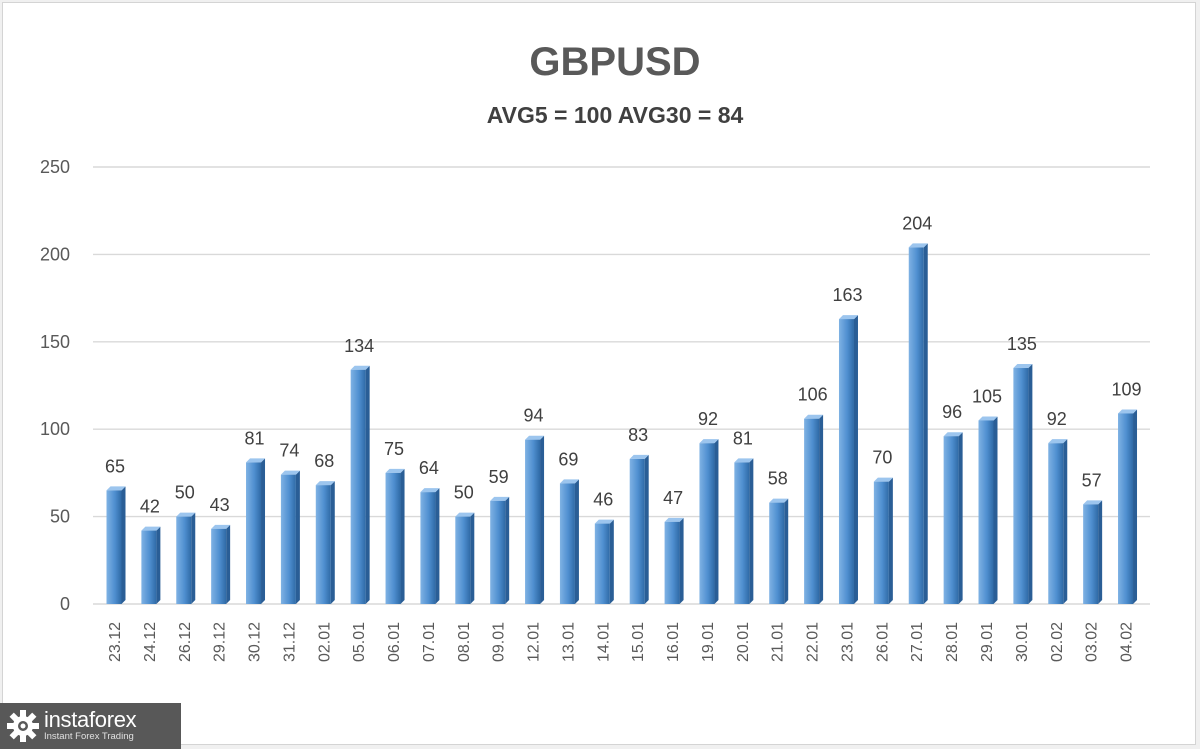 This screenshot has width=1200, height=749. What do you see at coordinates (638, 642) in the screenshot?
I see `x-tick-label: 15.01` at bounding box center [638, 642].